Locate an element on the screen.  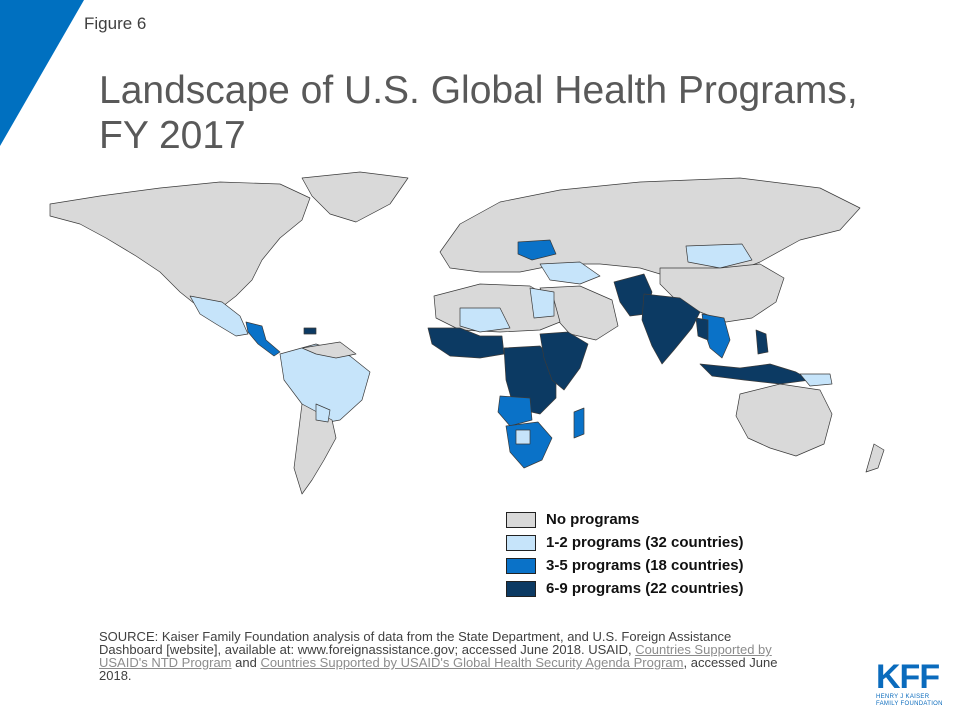
region-ukraine is located at coordinates (537, 250).